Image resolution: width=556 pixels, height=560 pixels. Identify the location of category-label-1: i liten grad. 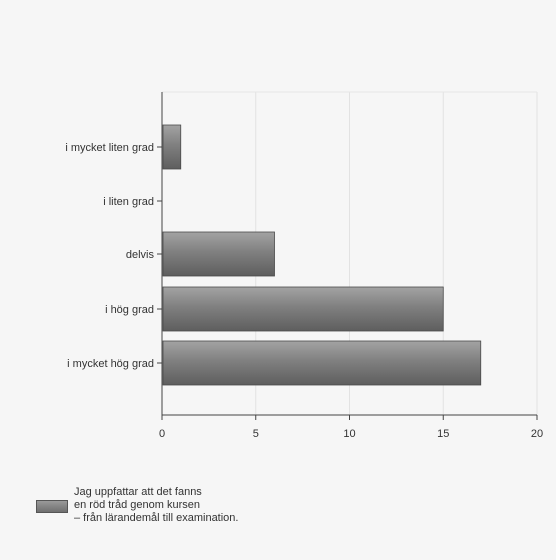
(128, 202).